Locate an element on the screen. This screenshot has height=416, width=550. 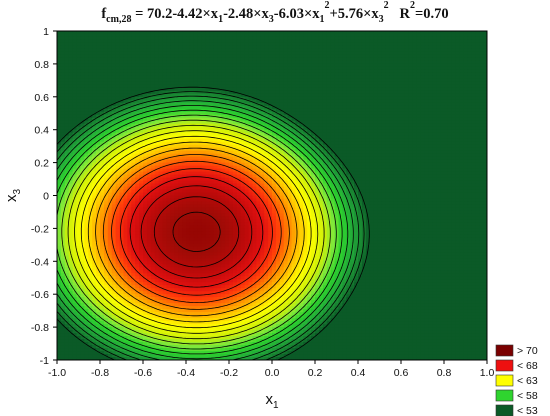
title-segment: 1 is located at coordinates (322, 19).